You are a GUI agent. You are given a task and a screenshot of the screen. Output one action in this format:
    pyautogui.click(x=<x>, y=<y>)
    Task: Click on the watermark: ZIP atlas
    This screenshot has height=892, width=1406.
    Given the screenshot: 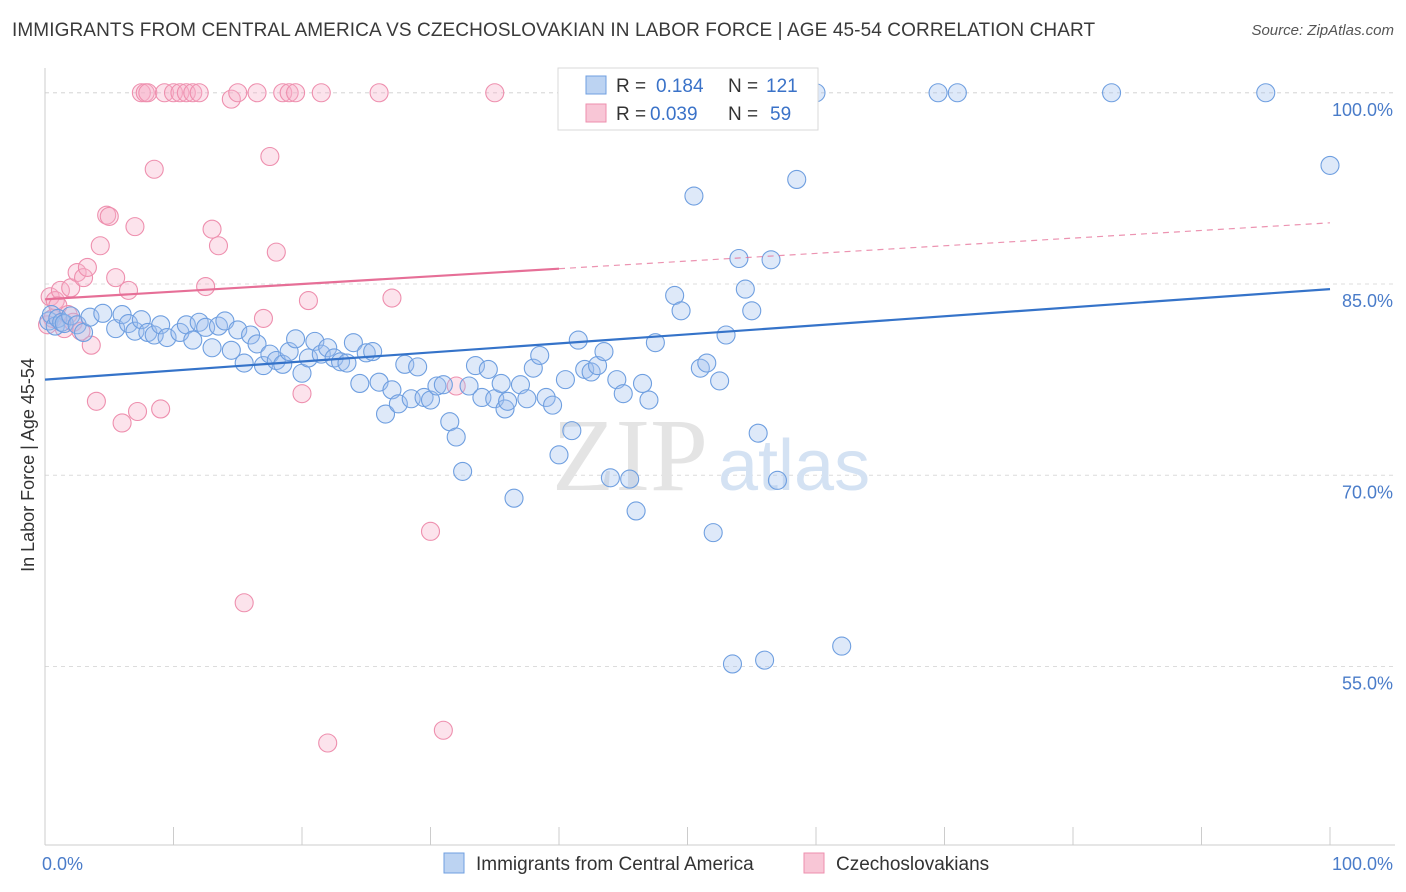 What is the action you would take?
    pyautogui.click(x=711, y=455)
    